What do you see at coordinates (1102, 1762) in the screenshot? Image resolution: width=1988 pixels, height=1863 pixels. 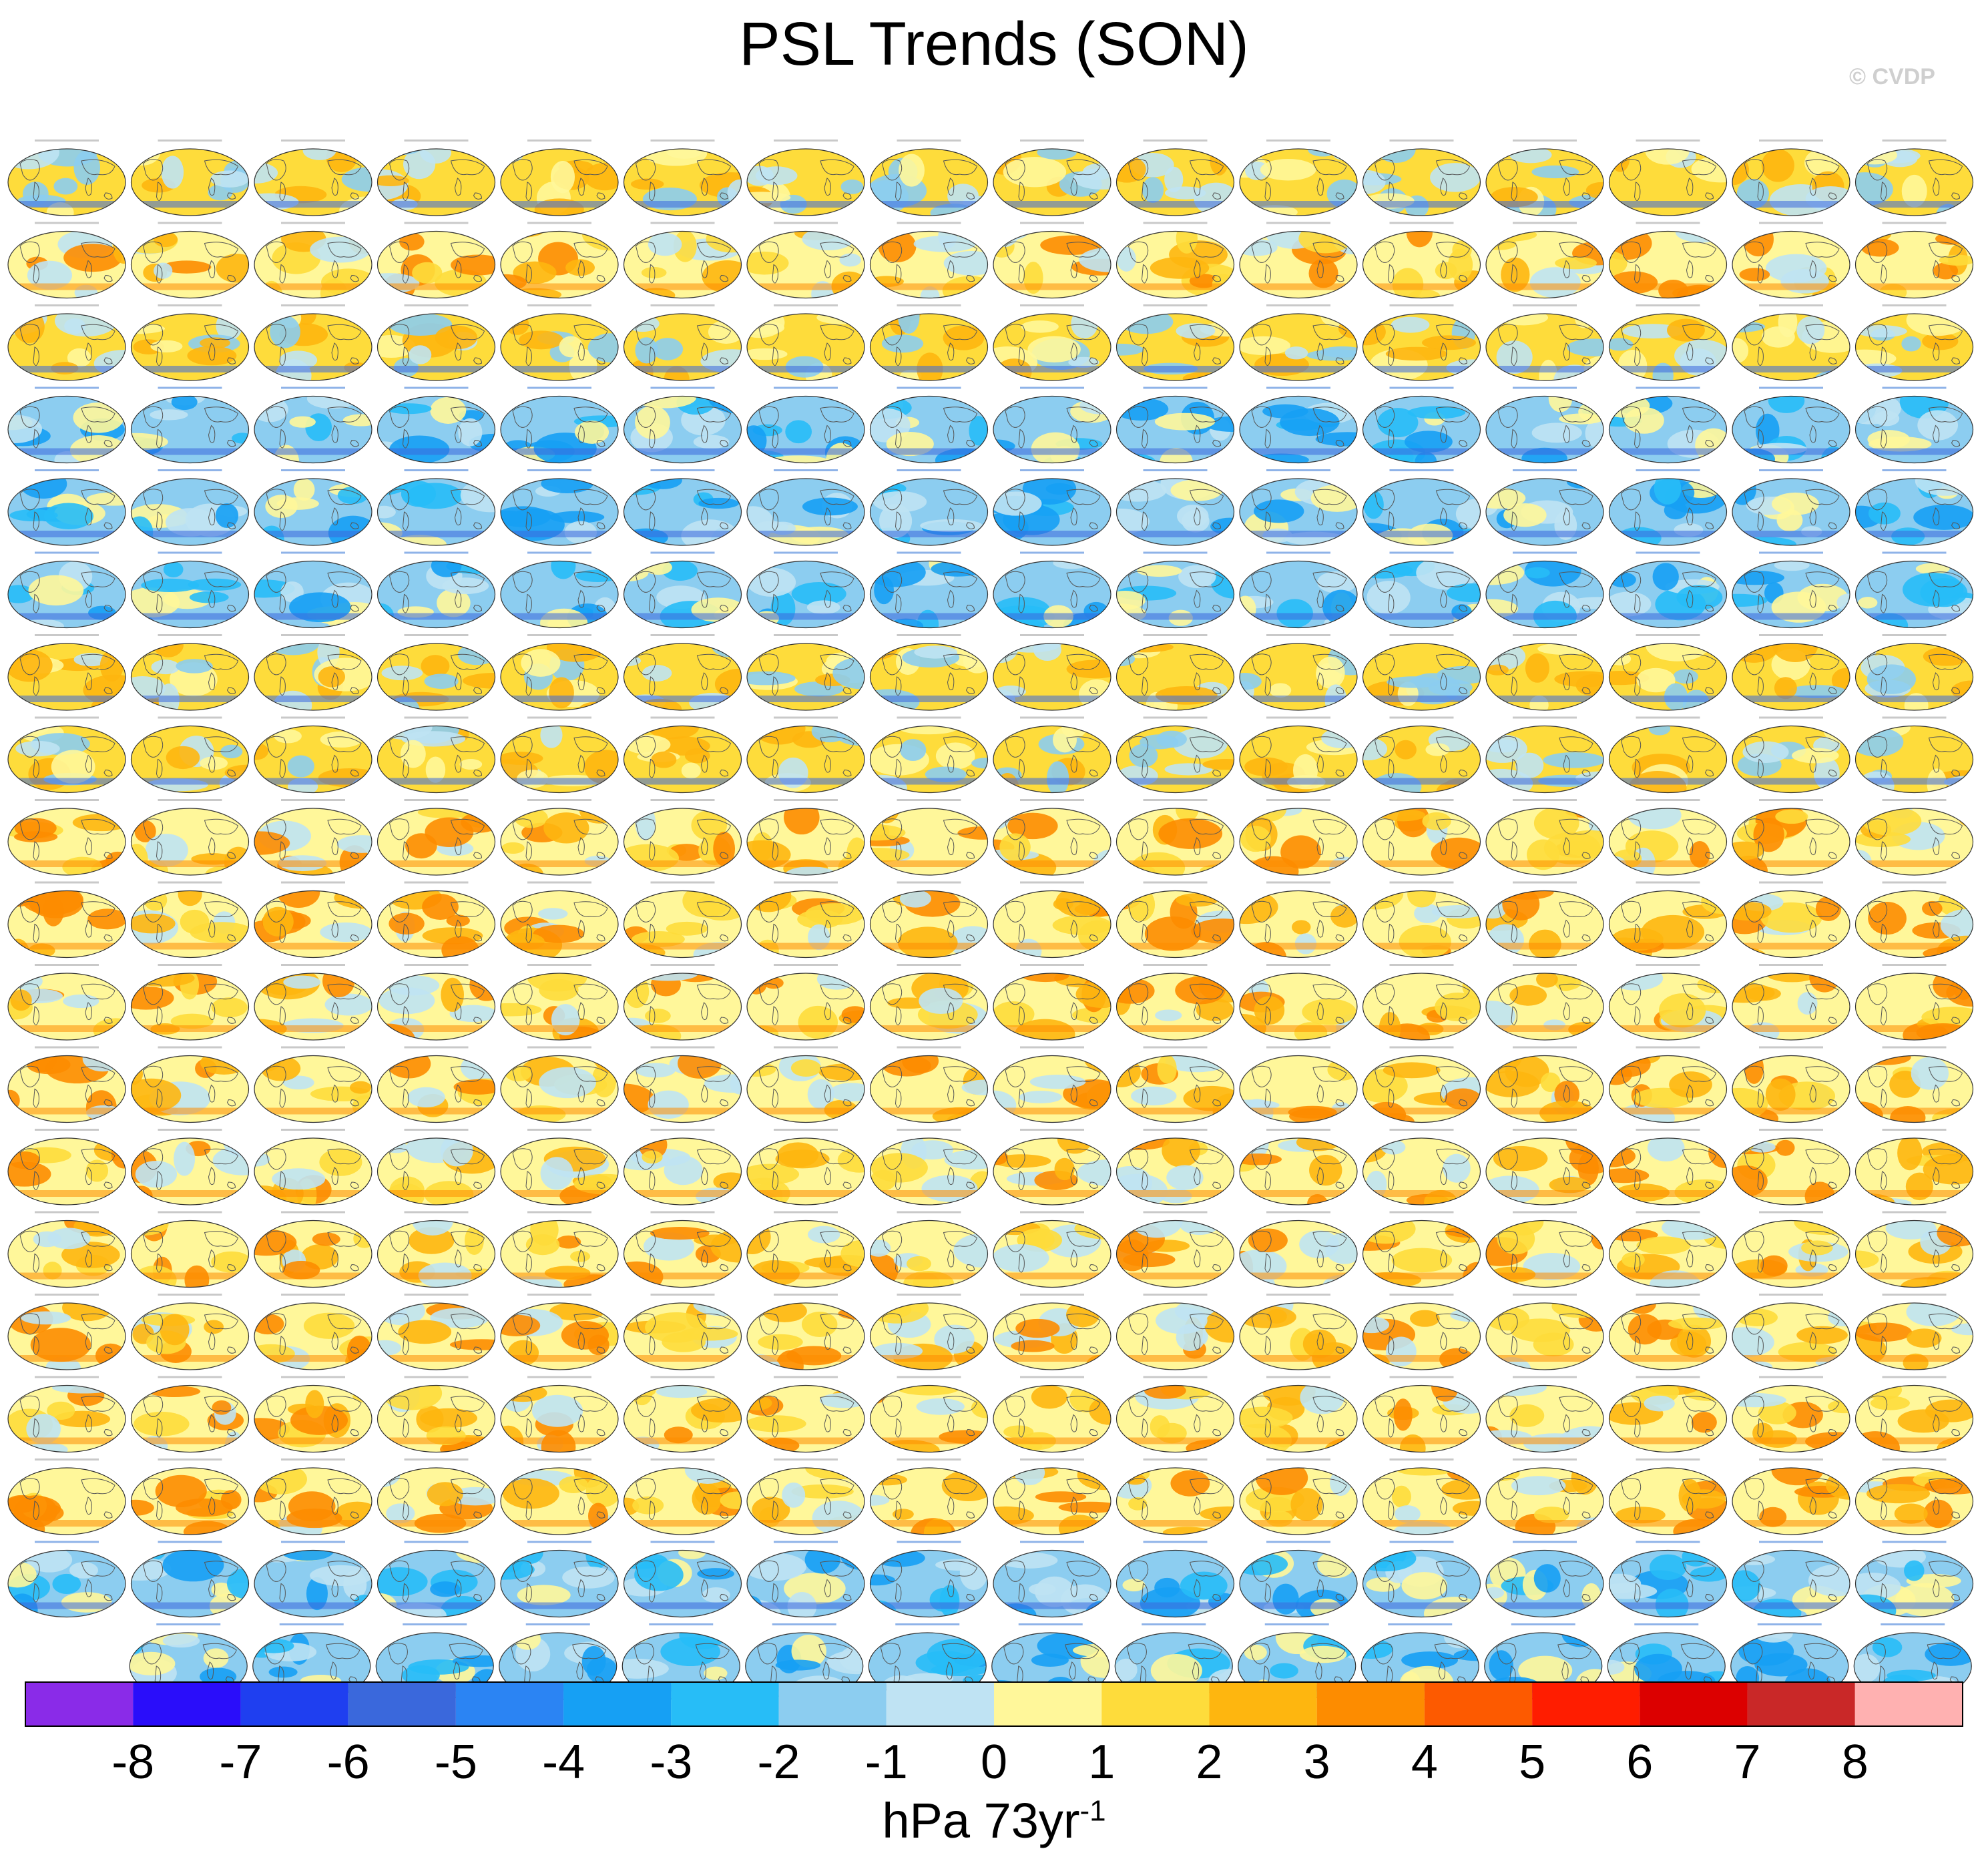 I see `colorbar-tick-label: 1` at bounding box center [1102, 1762].